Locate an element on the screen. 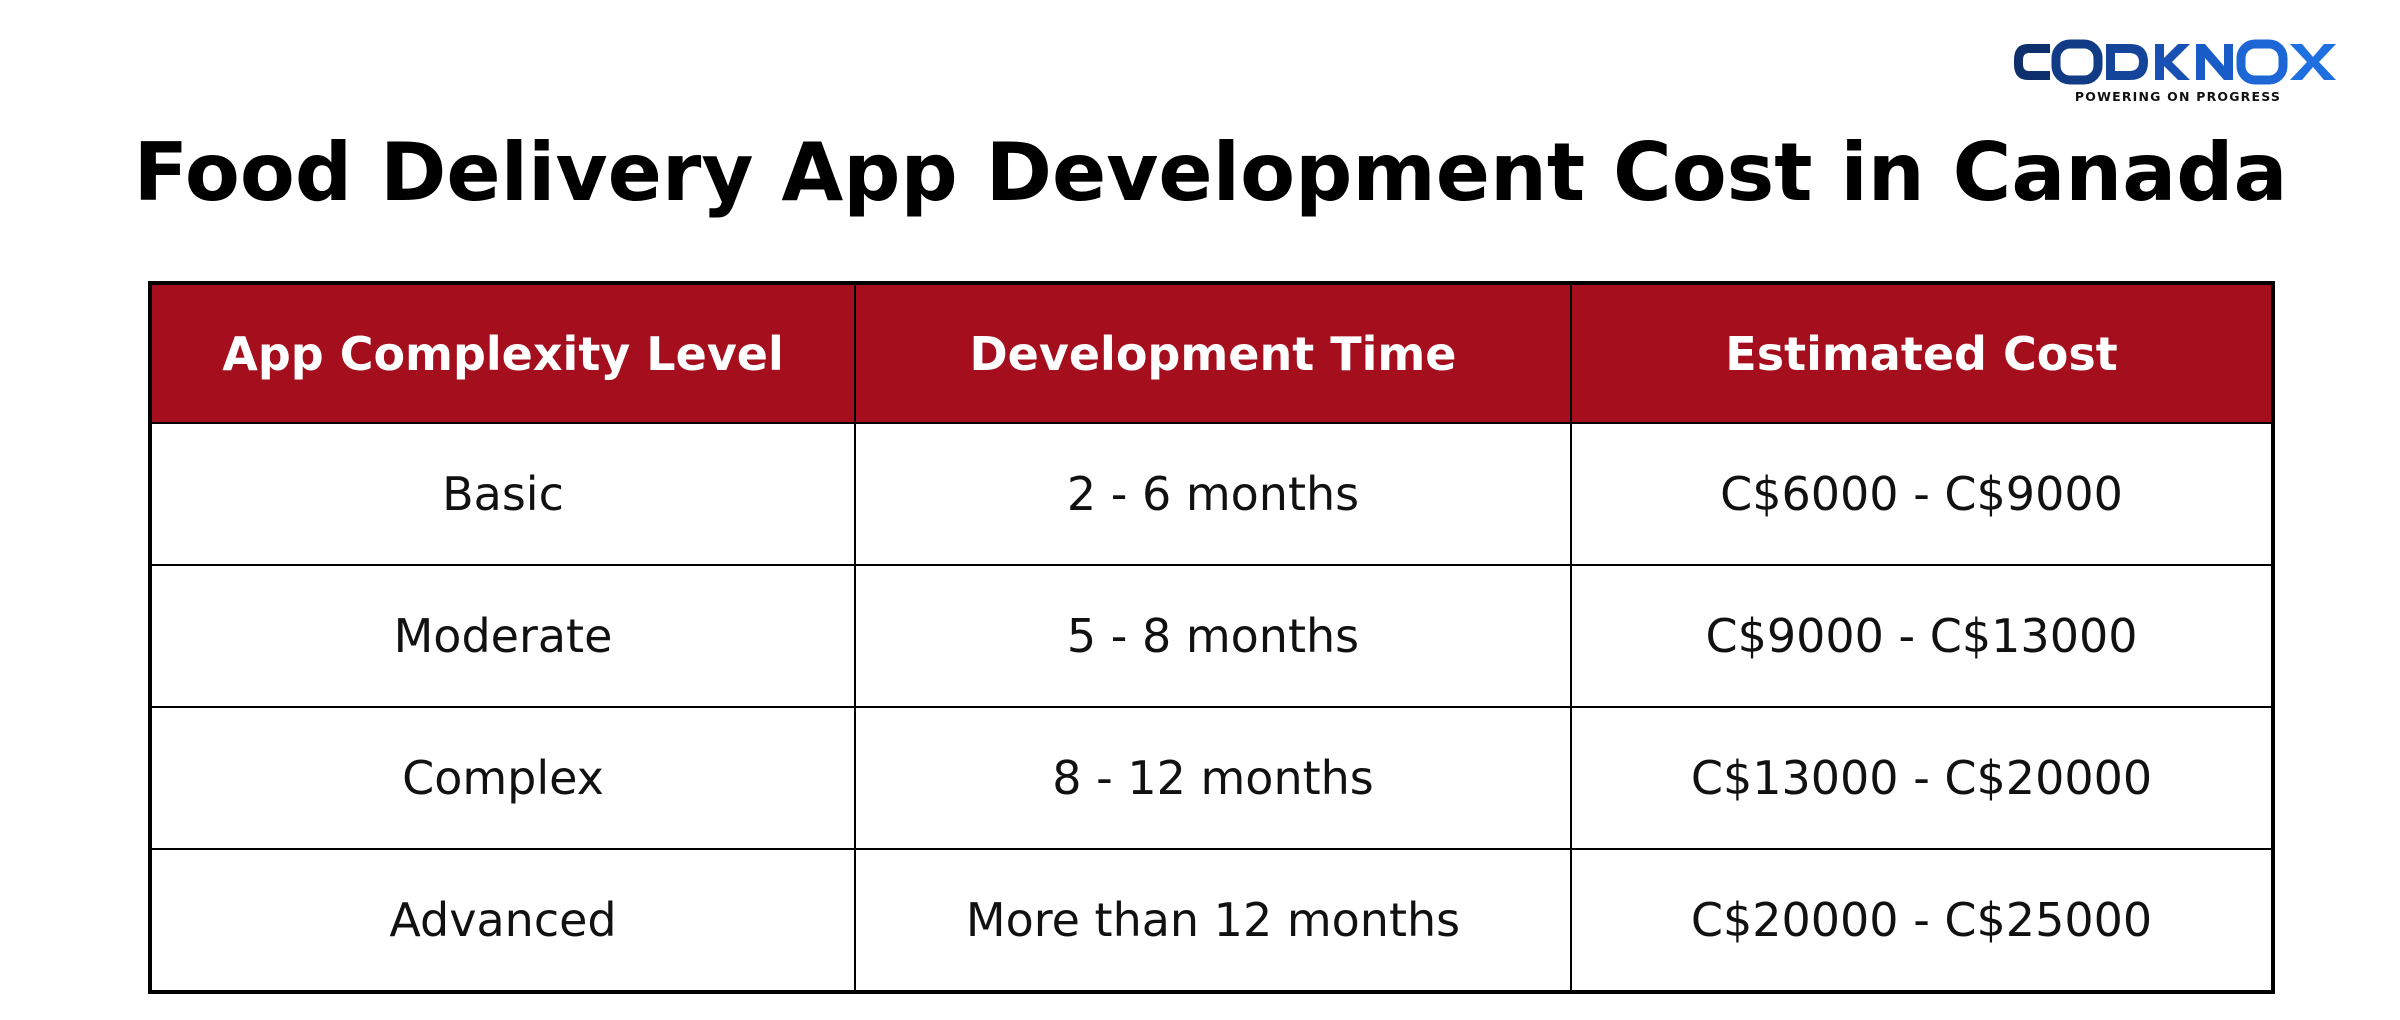 This screenshot has height=1020, width=2400. cell-complexity-level: Advanced is located at coordinates (502, 920).